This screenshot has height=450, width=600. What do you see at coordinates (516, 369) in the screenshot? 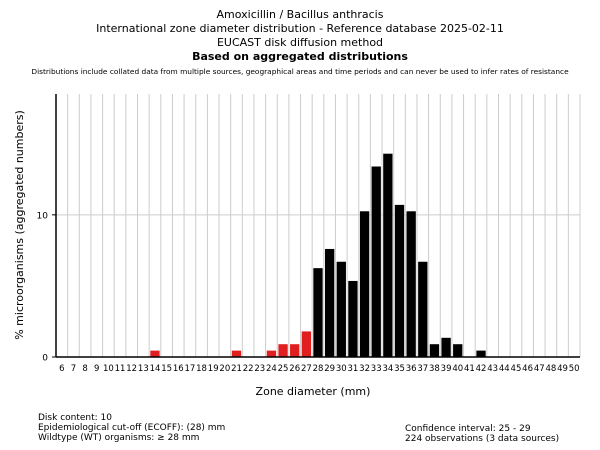
I see `x-tick-label: 45` at bounding box center [516, 369].